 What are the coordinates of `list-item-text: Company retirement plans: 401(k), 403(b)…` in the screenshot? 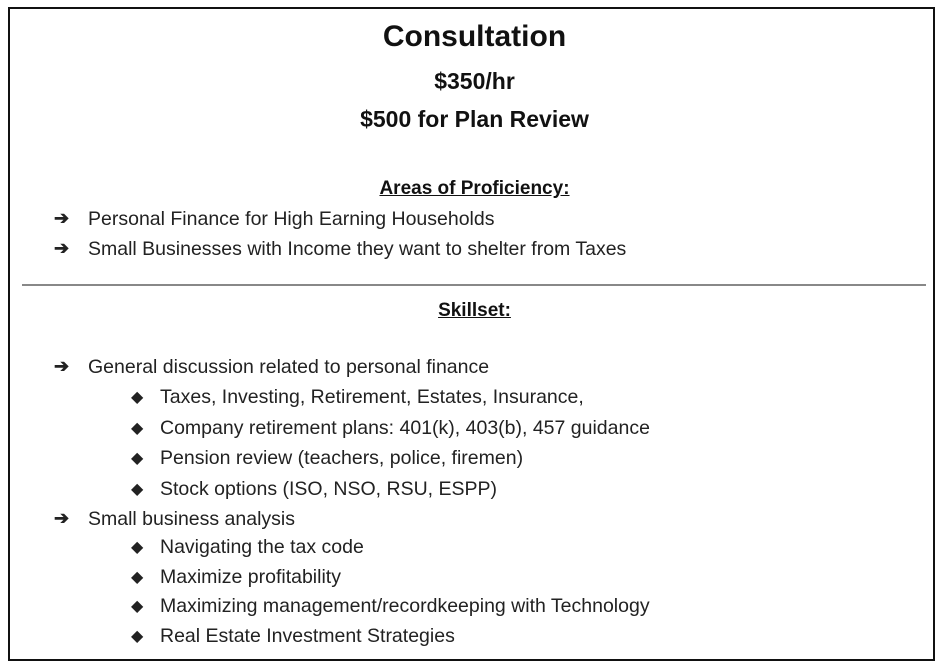 It's located at (405, 428).